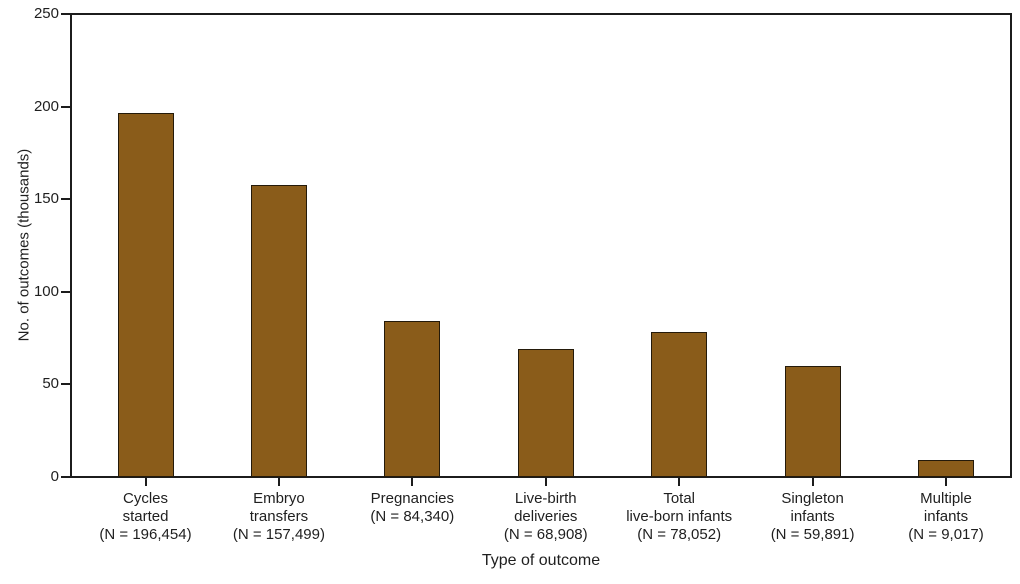  Describe the element at coordinates (46, 13) in the screenshot. I see `y-tick-label: 250` at that location.